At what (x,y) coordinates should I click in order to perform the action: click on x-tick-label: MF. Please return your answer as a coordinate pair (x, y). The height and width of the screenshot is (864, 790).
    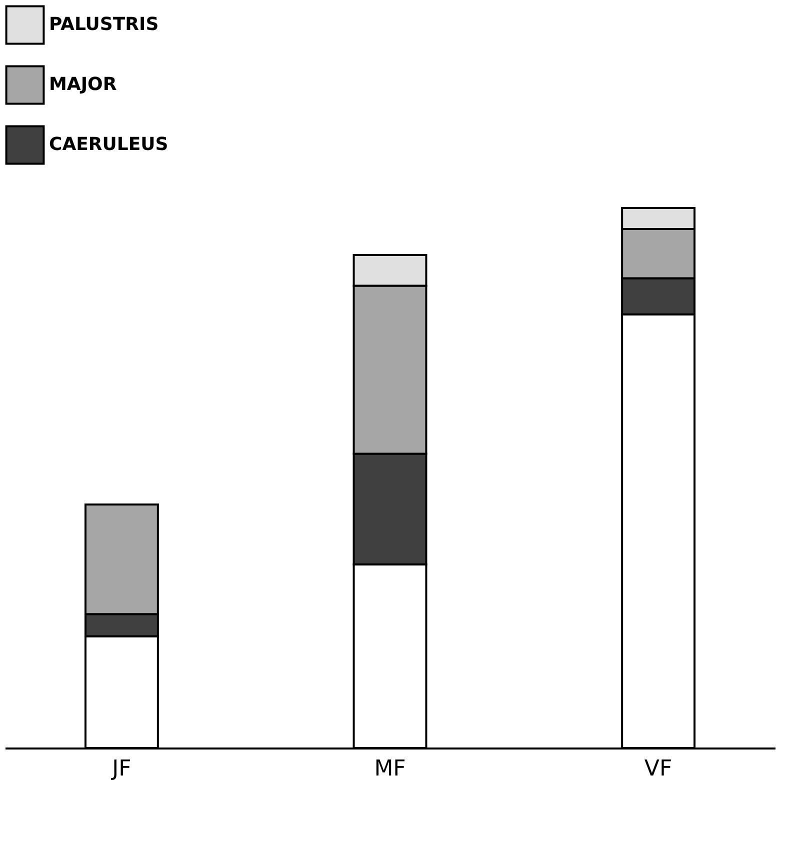
    Looking at the image, I should click on (390, 769).